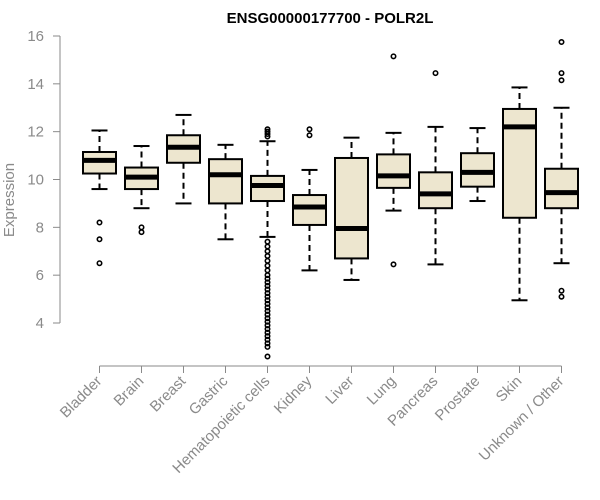 The height and width of the screenshot is (500, 600). I want to click on box-skin, so click(519, 194).